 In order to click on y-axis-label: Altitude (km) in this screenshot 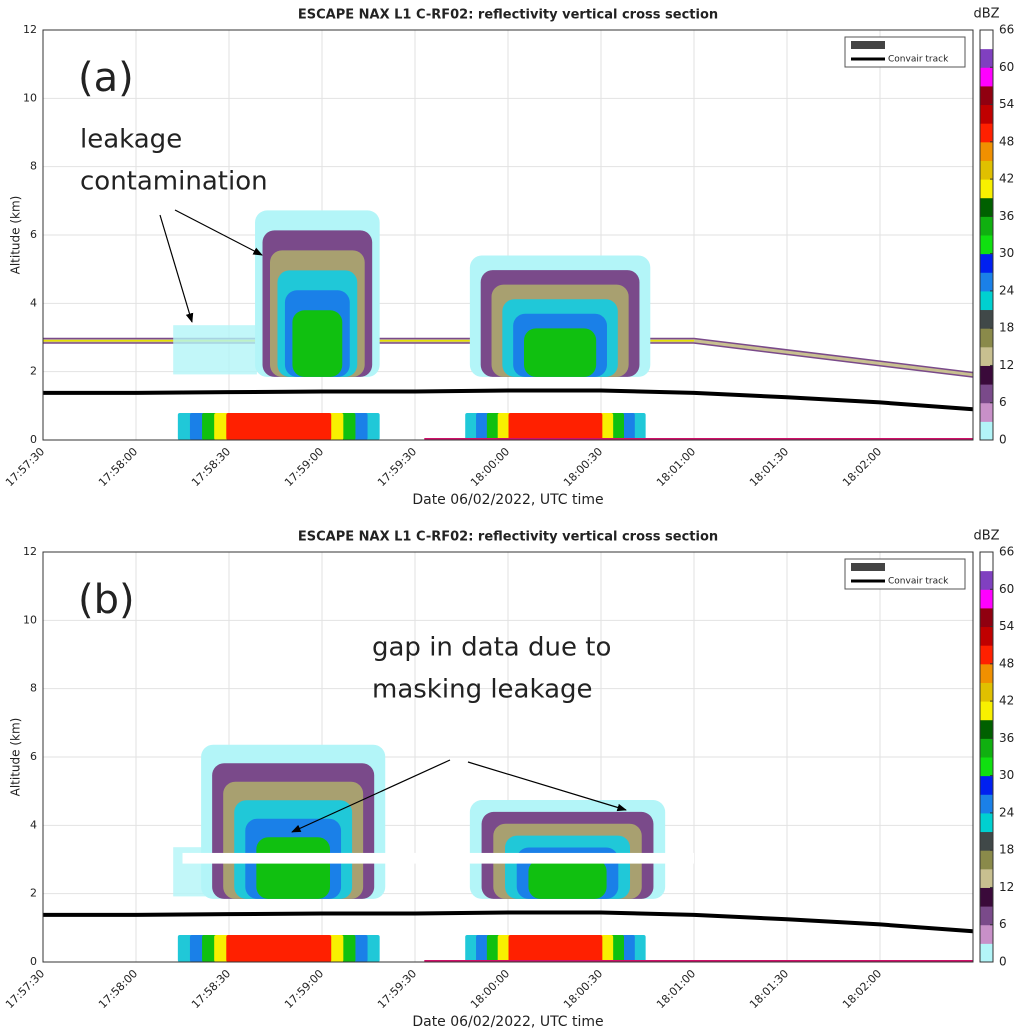, I will do `click(16, 757)`.